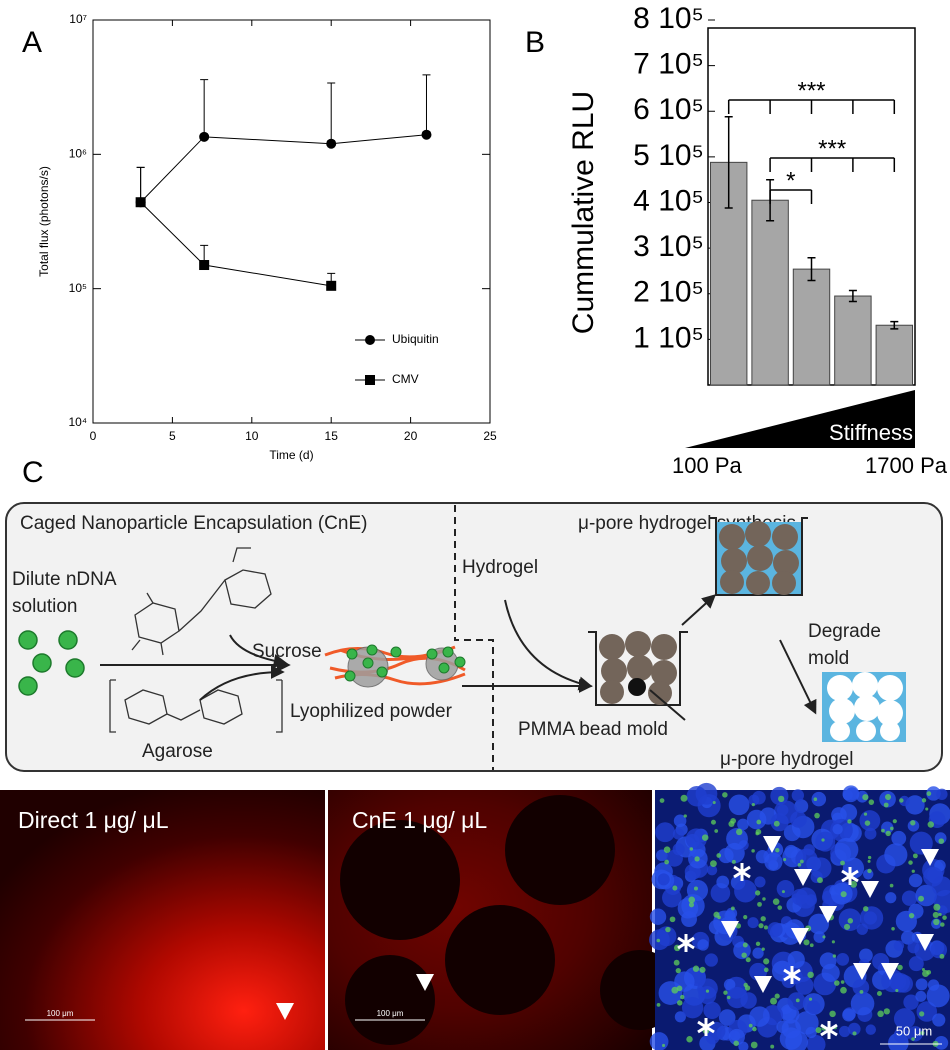 Image resolution: width=950 pixels, height=1050 pixels. Describe the element at coordinates (283, 168) in the screenshot. I see `line` at that location.